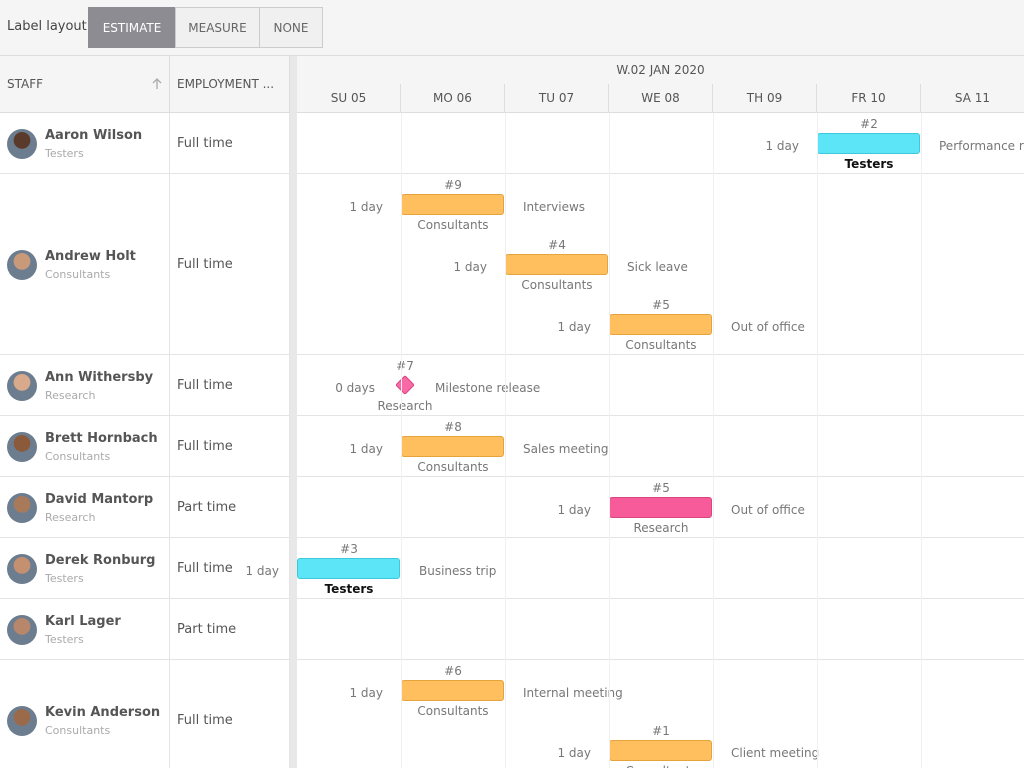 Image resolution: width=1024 pixels, height=768 pixels. Describe the element at coordinates (661, 731) in the screenshot. I see `event-id: #1` at that location.